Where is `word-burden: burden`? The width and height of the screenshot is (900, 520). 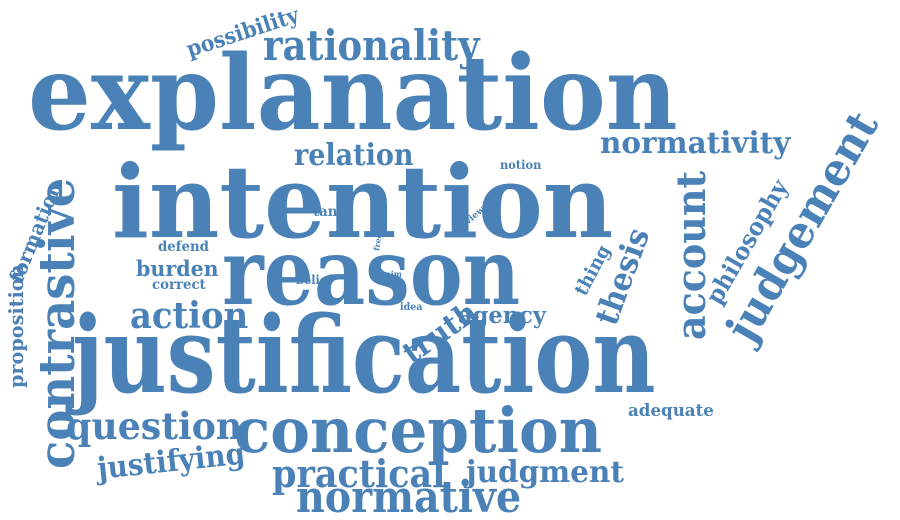 word-burden: burden is located at coordinates (177, 268).